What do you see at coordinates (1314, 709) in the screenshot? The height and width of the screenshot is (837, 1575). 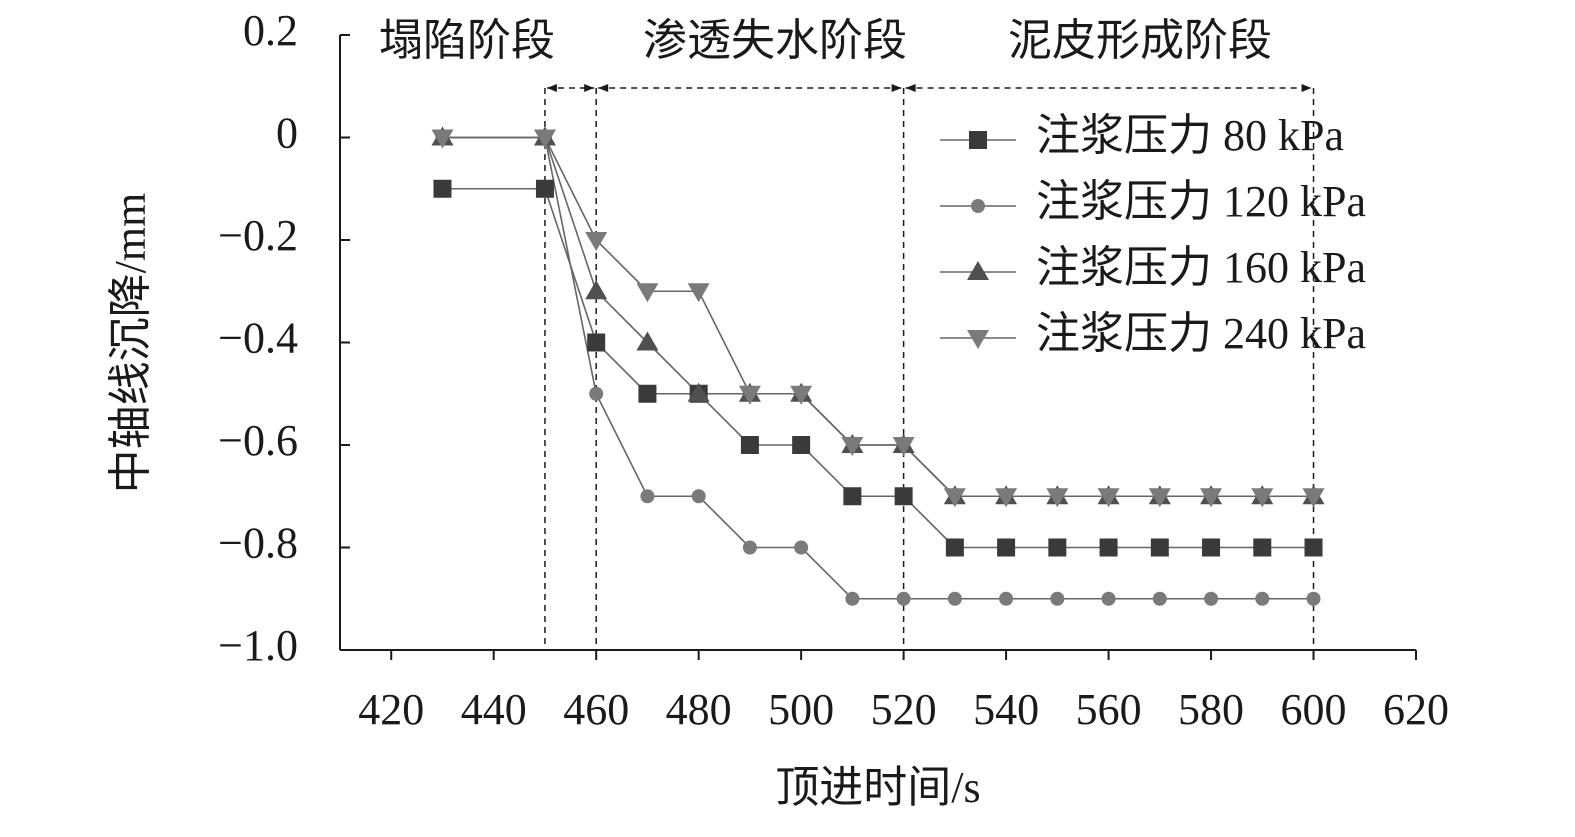 I see `x-tick-label: 600` at bounding box center [1314, 709].